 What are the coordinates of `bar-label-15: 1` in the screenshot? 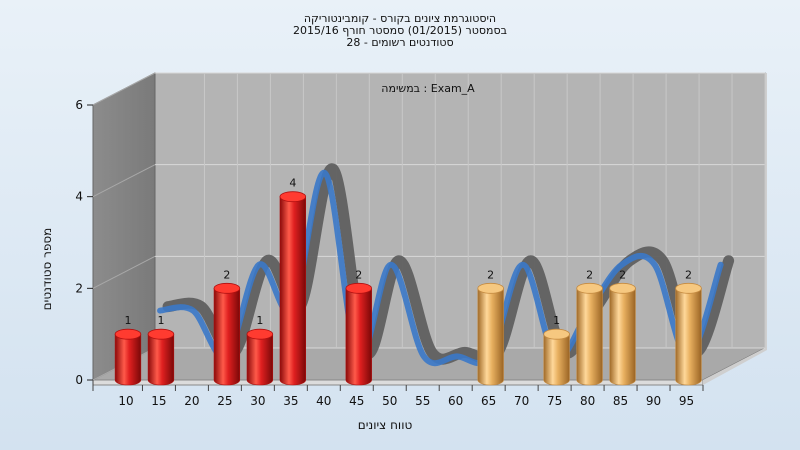 It's located at (160, 320).